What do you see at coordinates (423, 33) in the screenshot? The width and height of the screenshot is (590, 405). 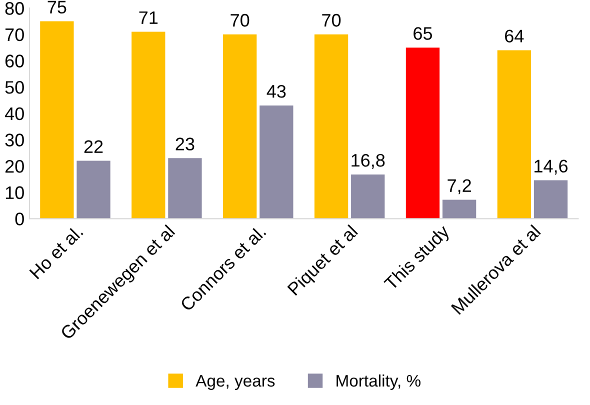 I see `data-label: 65` at bounding box center [423, 33].